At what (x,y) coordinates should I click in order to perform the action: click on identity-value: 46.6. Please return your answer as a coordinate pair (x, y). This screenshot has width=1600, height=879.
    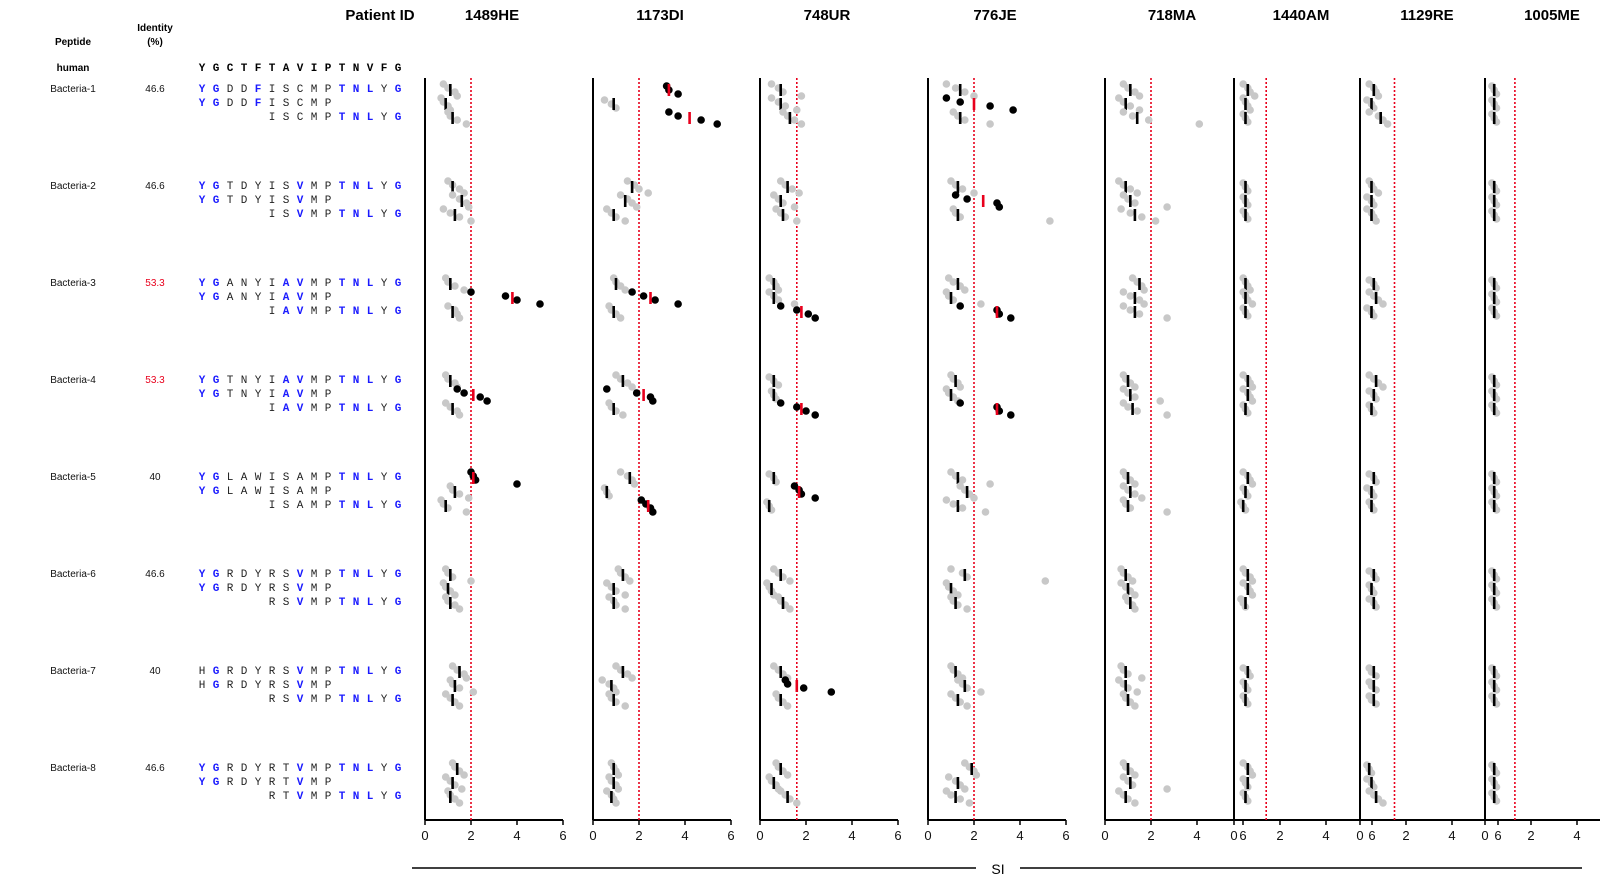
    Looking at the image, I should click on (155, 574).